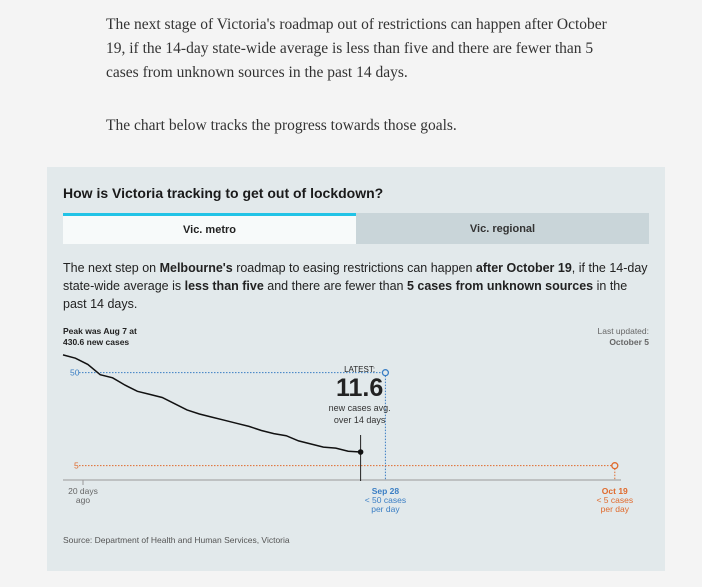  Describe the element at coordinates (111, 268) in the screenshot. I see `desc-text: The next step on` at that location.